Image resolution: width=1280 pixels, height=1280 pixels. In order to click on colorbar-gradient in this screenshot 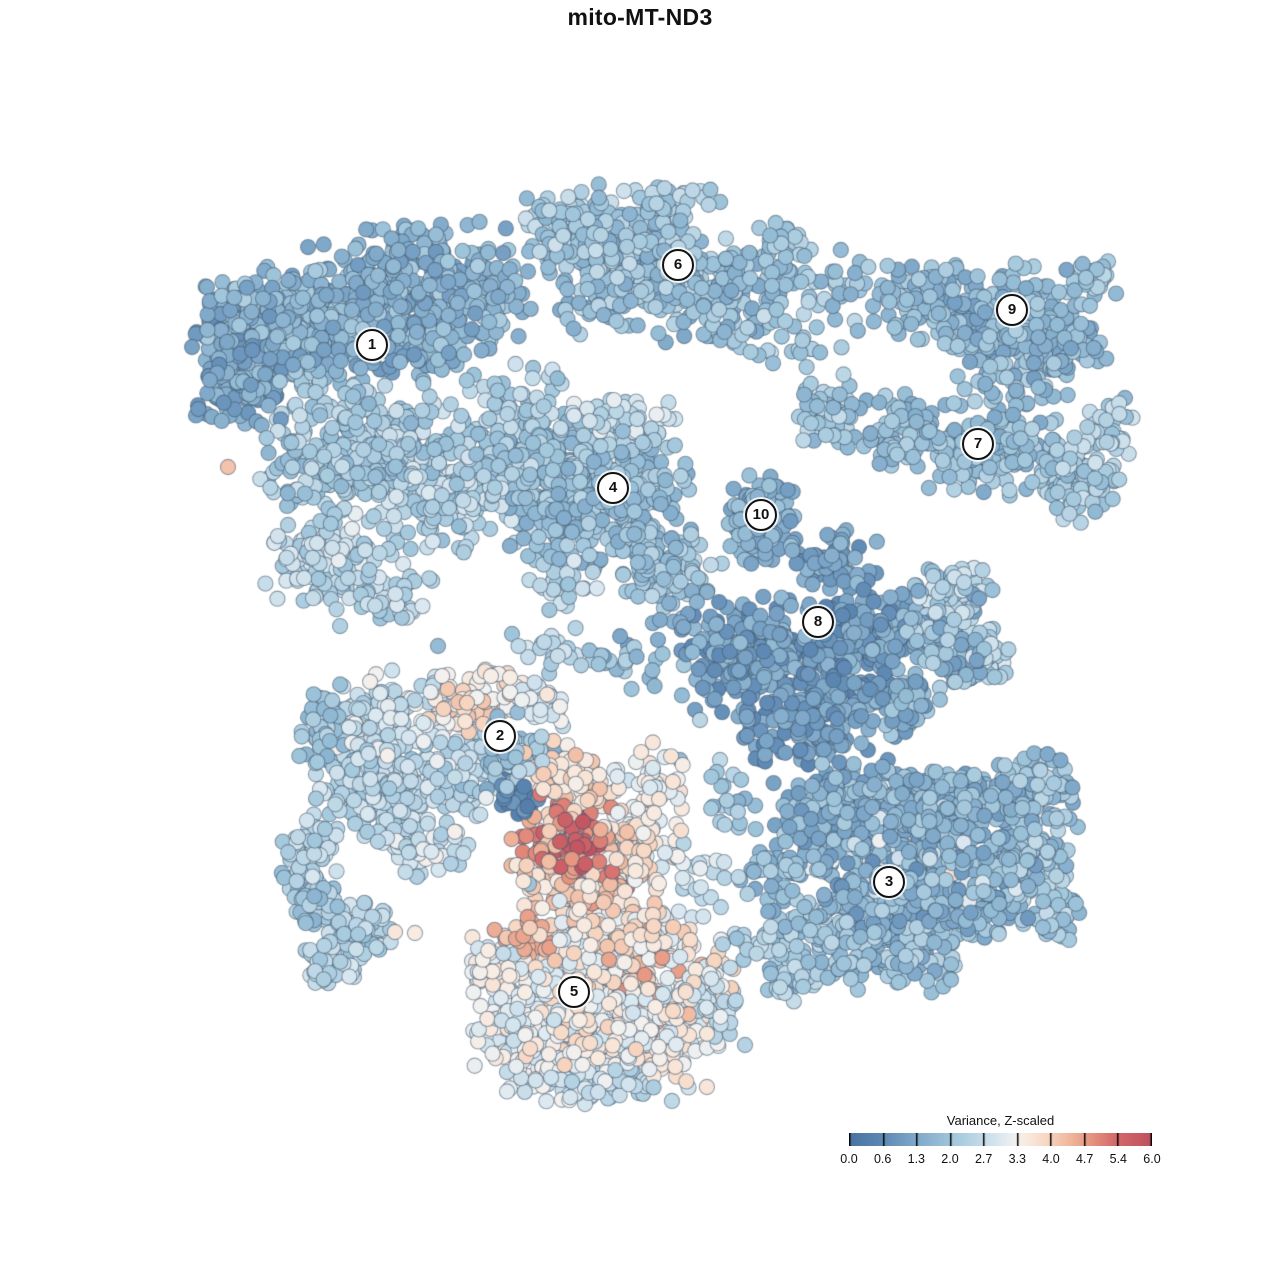, I will do `click(1000, 1139)`.